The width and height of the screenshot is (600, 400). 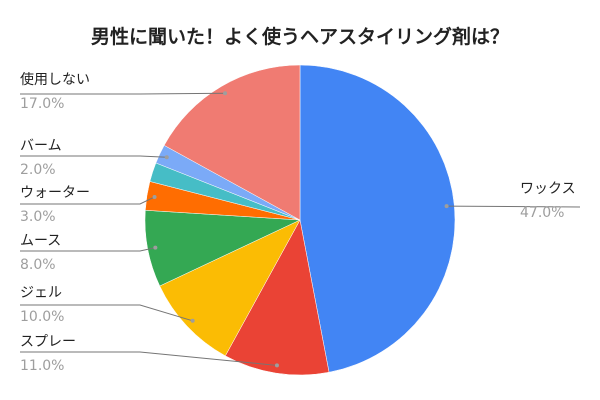 I want to click on slice-value-label: 10.0%, so click(x=42, y=317).